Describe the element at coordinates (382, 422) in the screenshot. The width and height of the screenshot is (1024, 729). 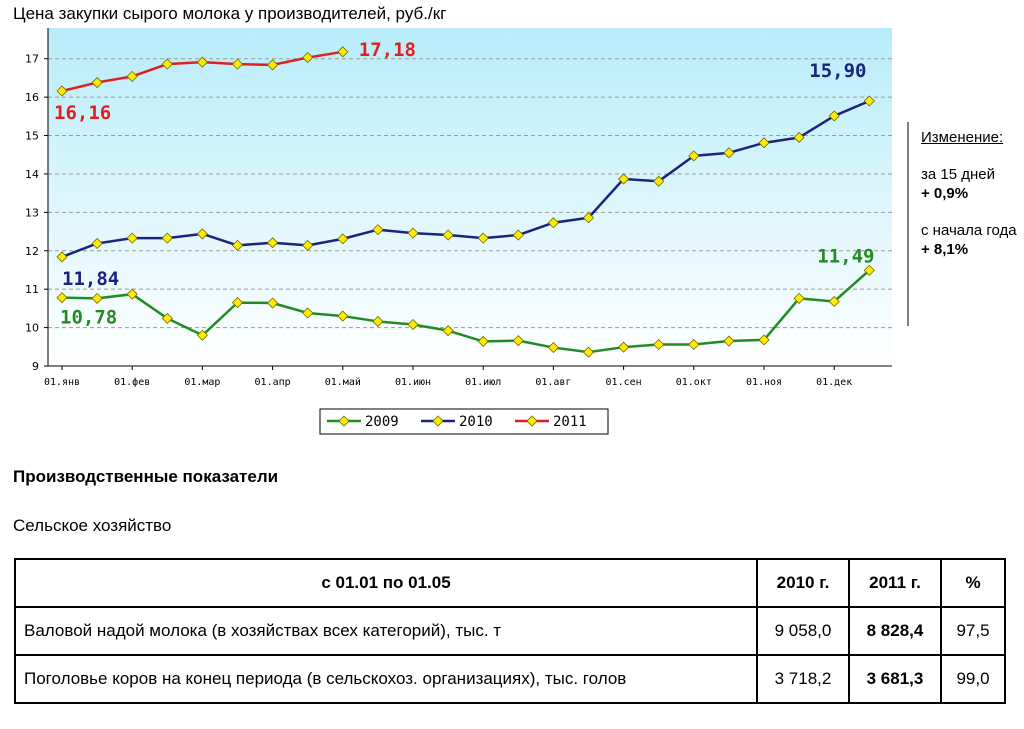
I see `legend-label-2009: 2009` at that location.